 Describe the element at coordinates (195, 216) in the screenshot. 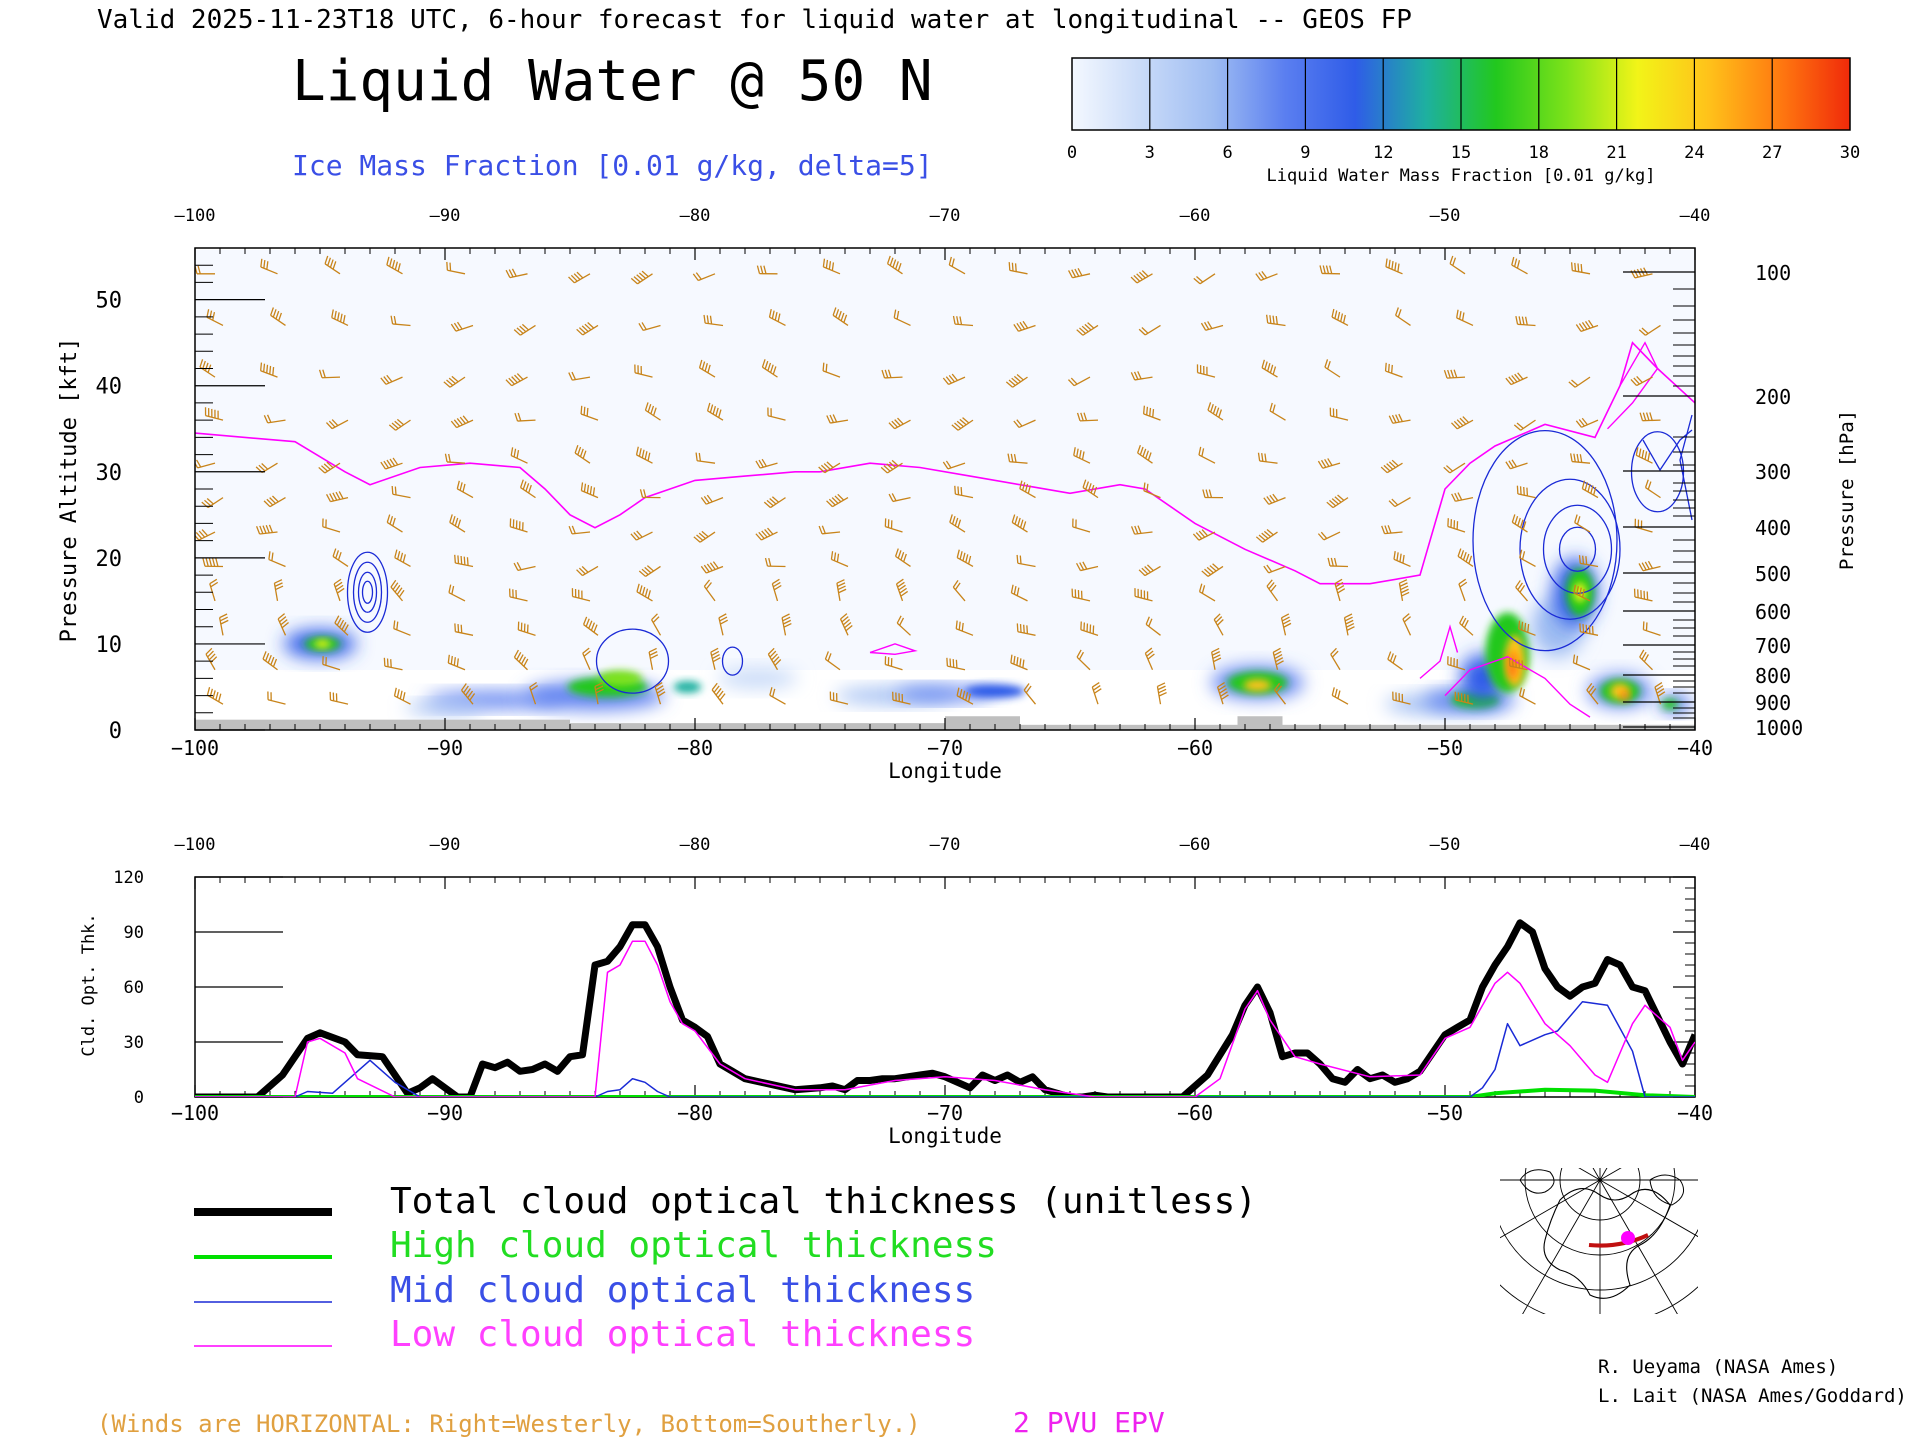

I see `top-x-tick-label-upper: –100` at that location.